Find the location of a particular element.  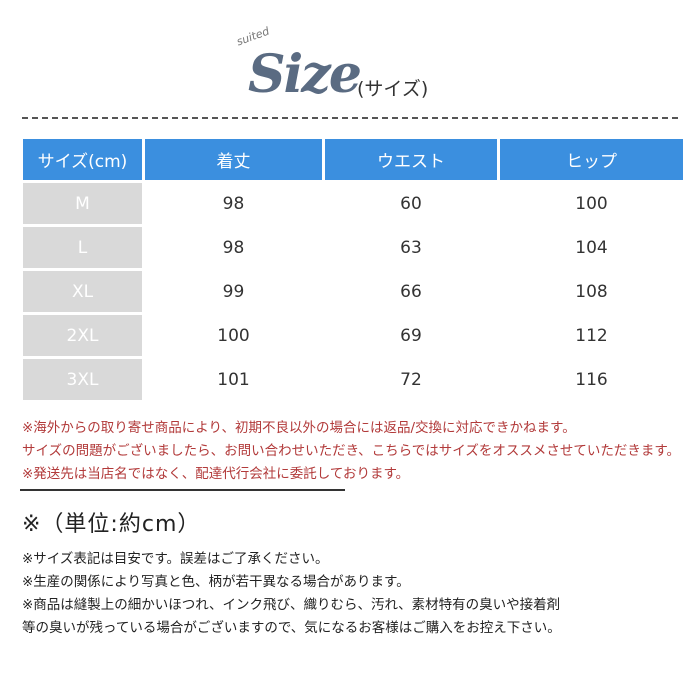

size-cell: 3XL is located at coordinates (82, 379).